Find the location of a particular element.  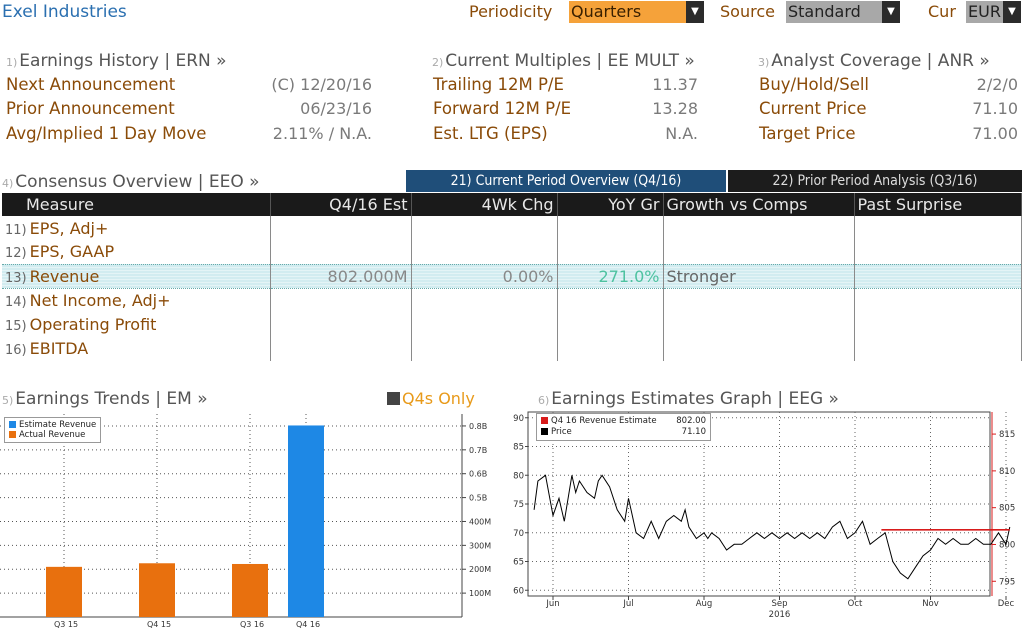

table-row: 13) Revenue 802.000M 0.00% 271.0% Stronger is located at coordinates (512, 276).